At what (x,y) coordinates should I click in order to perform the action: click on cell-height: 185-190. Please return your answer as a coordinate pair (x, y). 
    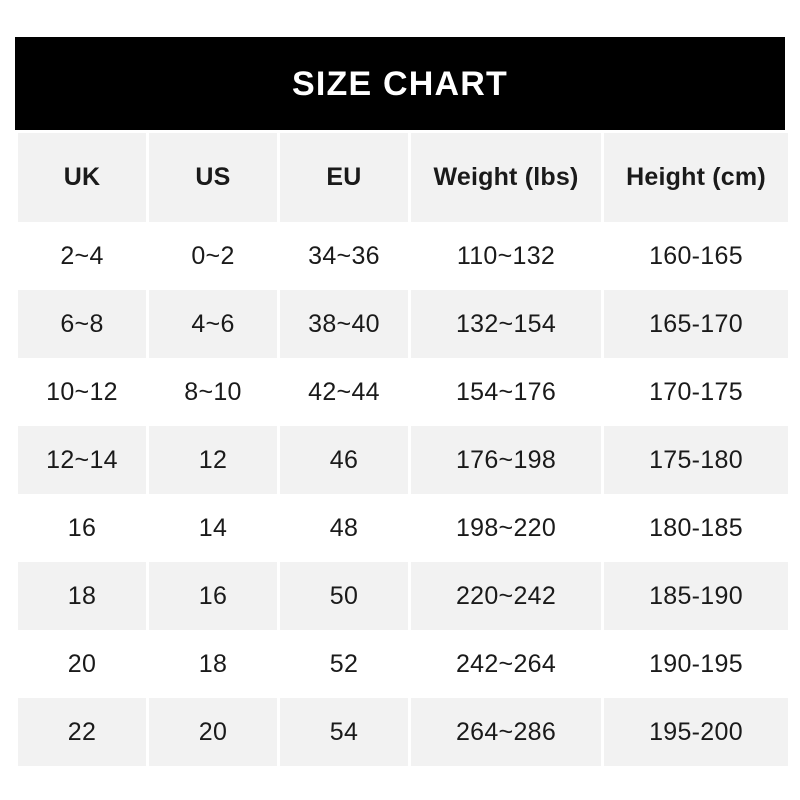
    Looking at the image, I should click on (696, 596).